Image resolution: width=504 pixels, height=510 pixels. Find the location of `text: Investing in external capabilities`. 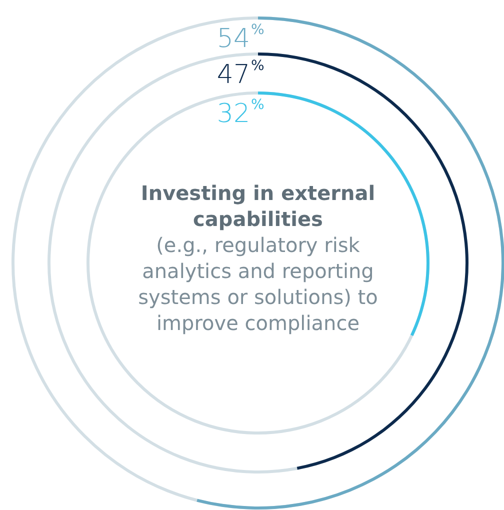

text: Investing in external capabilities is located at coordinates (258, 206).